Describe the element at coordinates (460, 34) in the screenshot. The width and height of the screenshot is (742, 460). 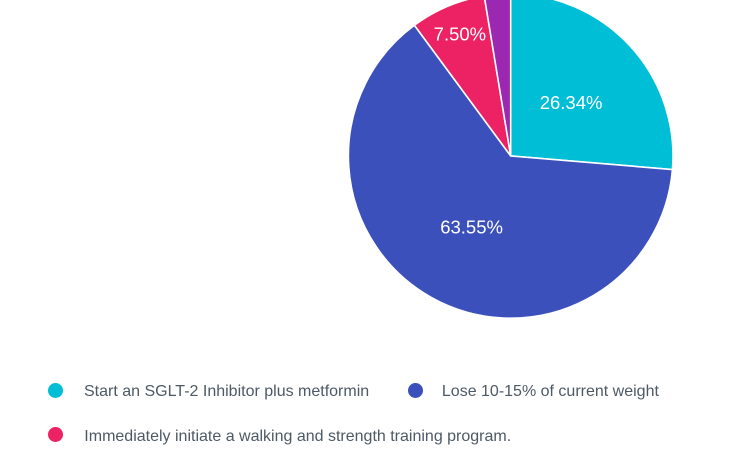
I see `svg-text: 7.50%` at that location.